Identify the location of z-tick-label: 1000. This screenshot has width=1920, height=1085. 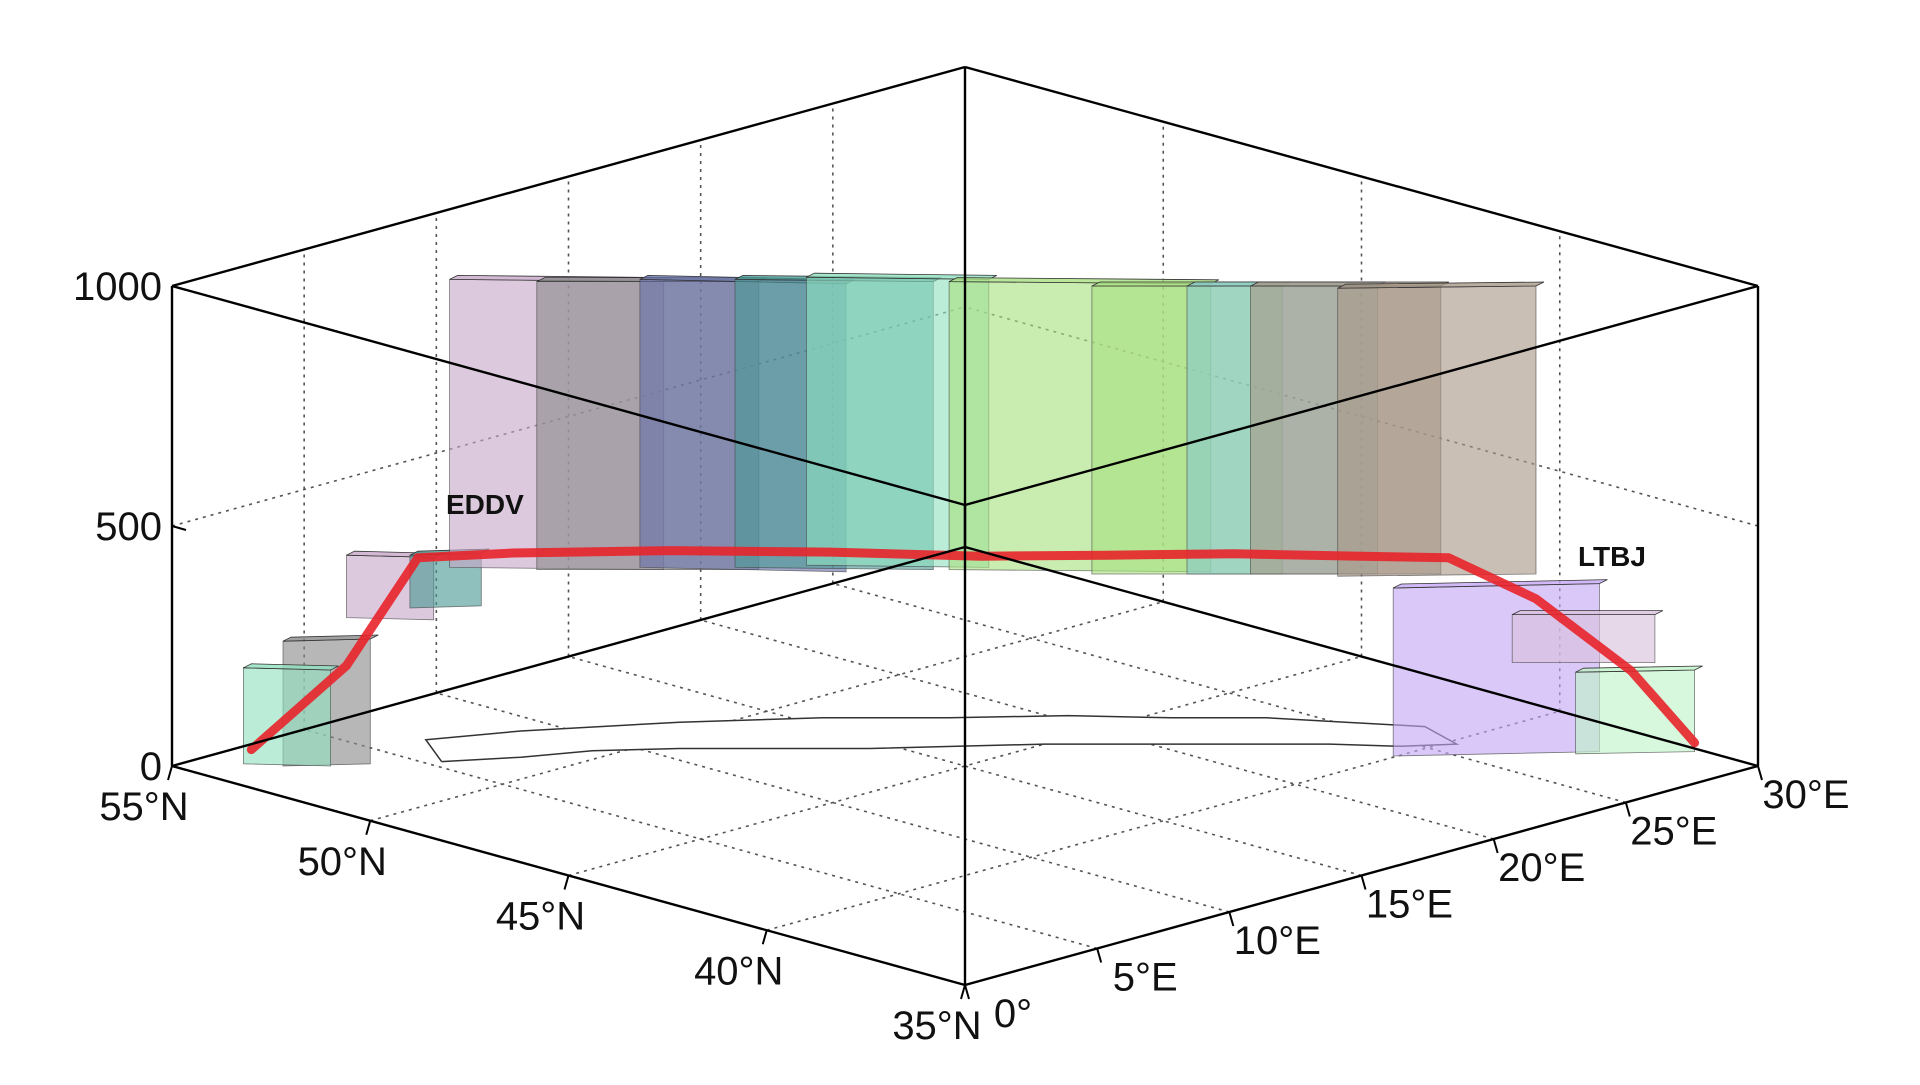
(117, 287).